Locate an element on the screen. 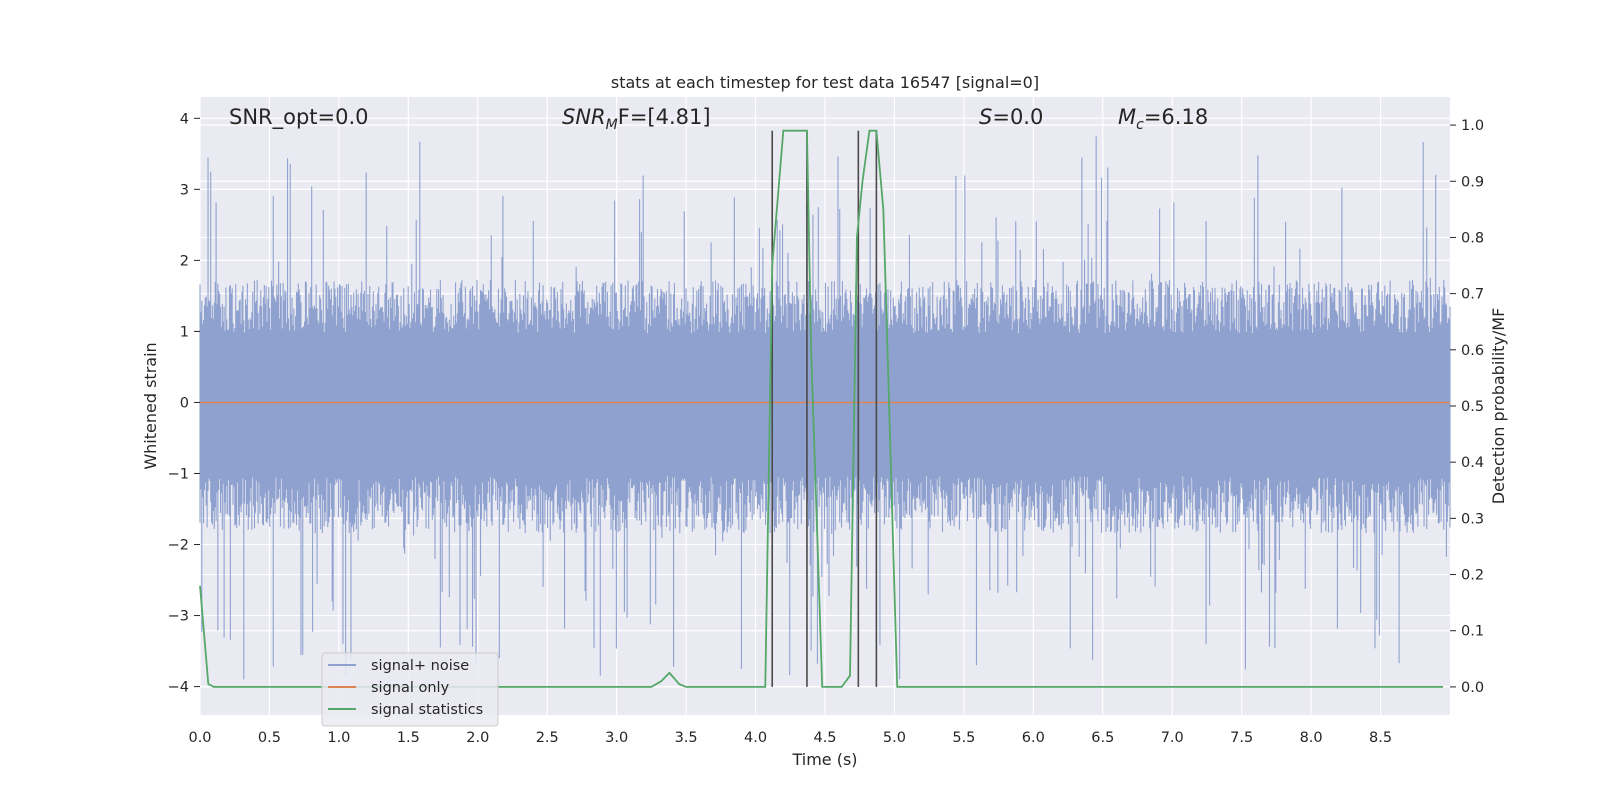  y-right-tick-label: 0.5 is located at coordinates (1472, 407).